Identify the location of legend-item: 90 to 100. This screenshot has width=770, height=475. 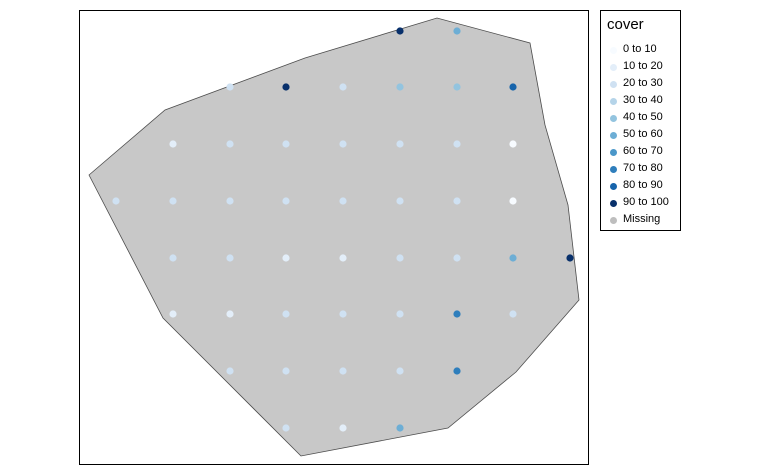
(641, 203).